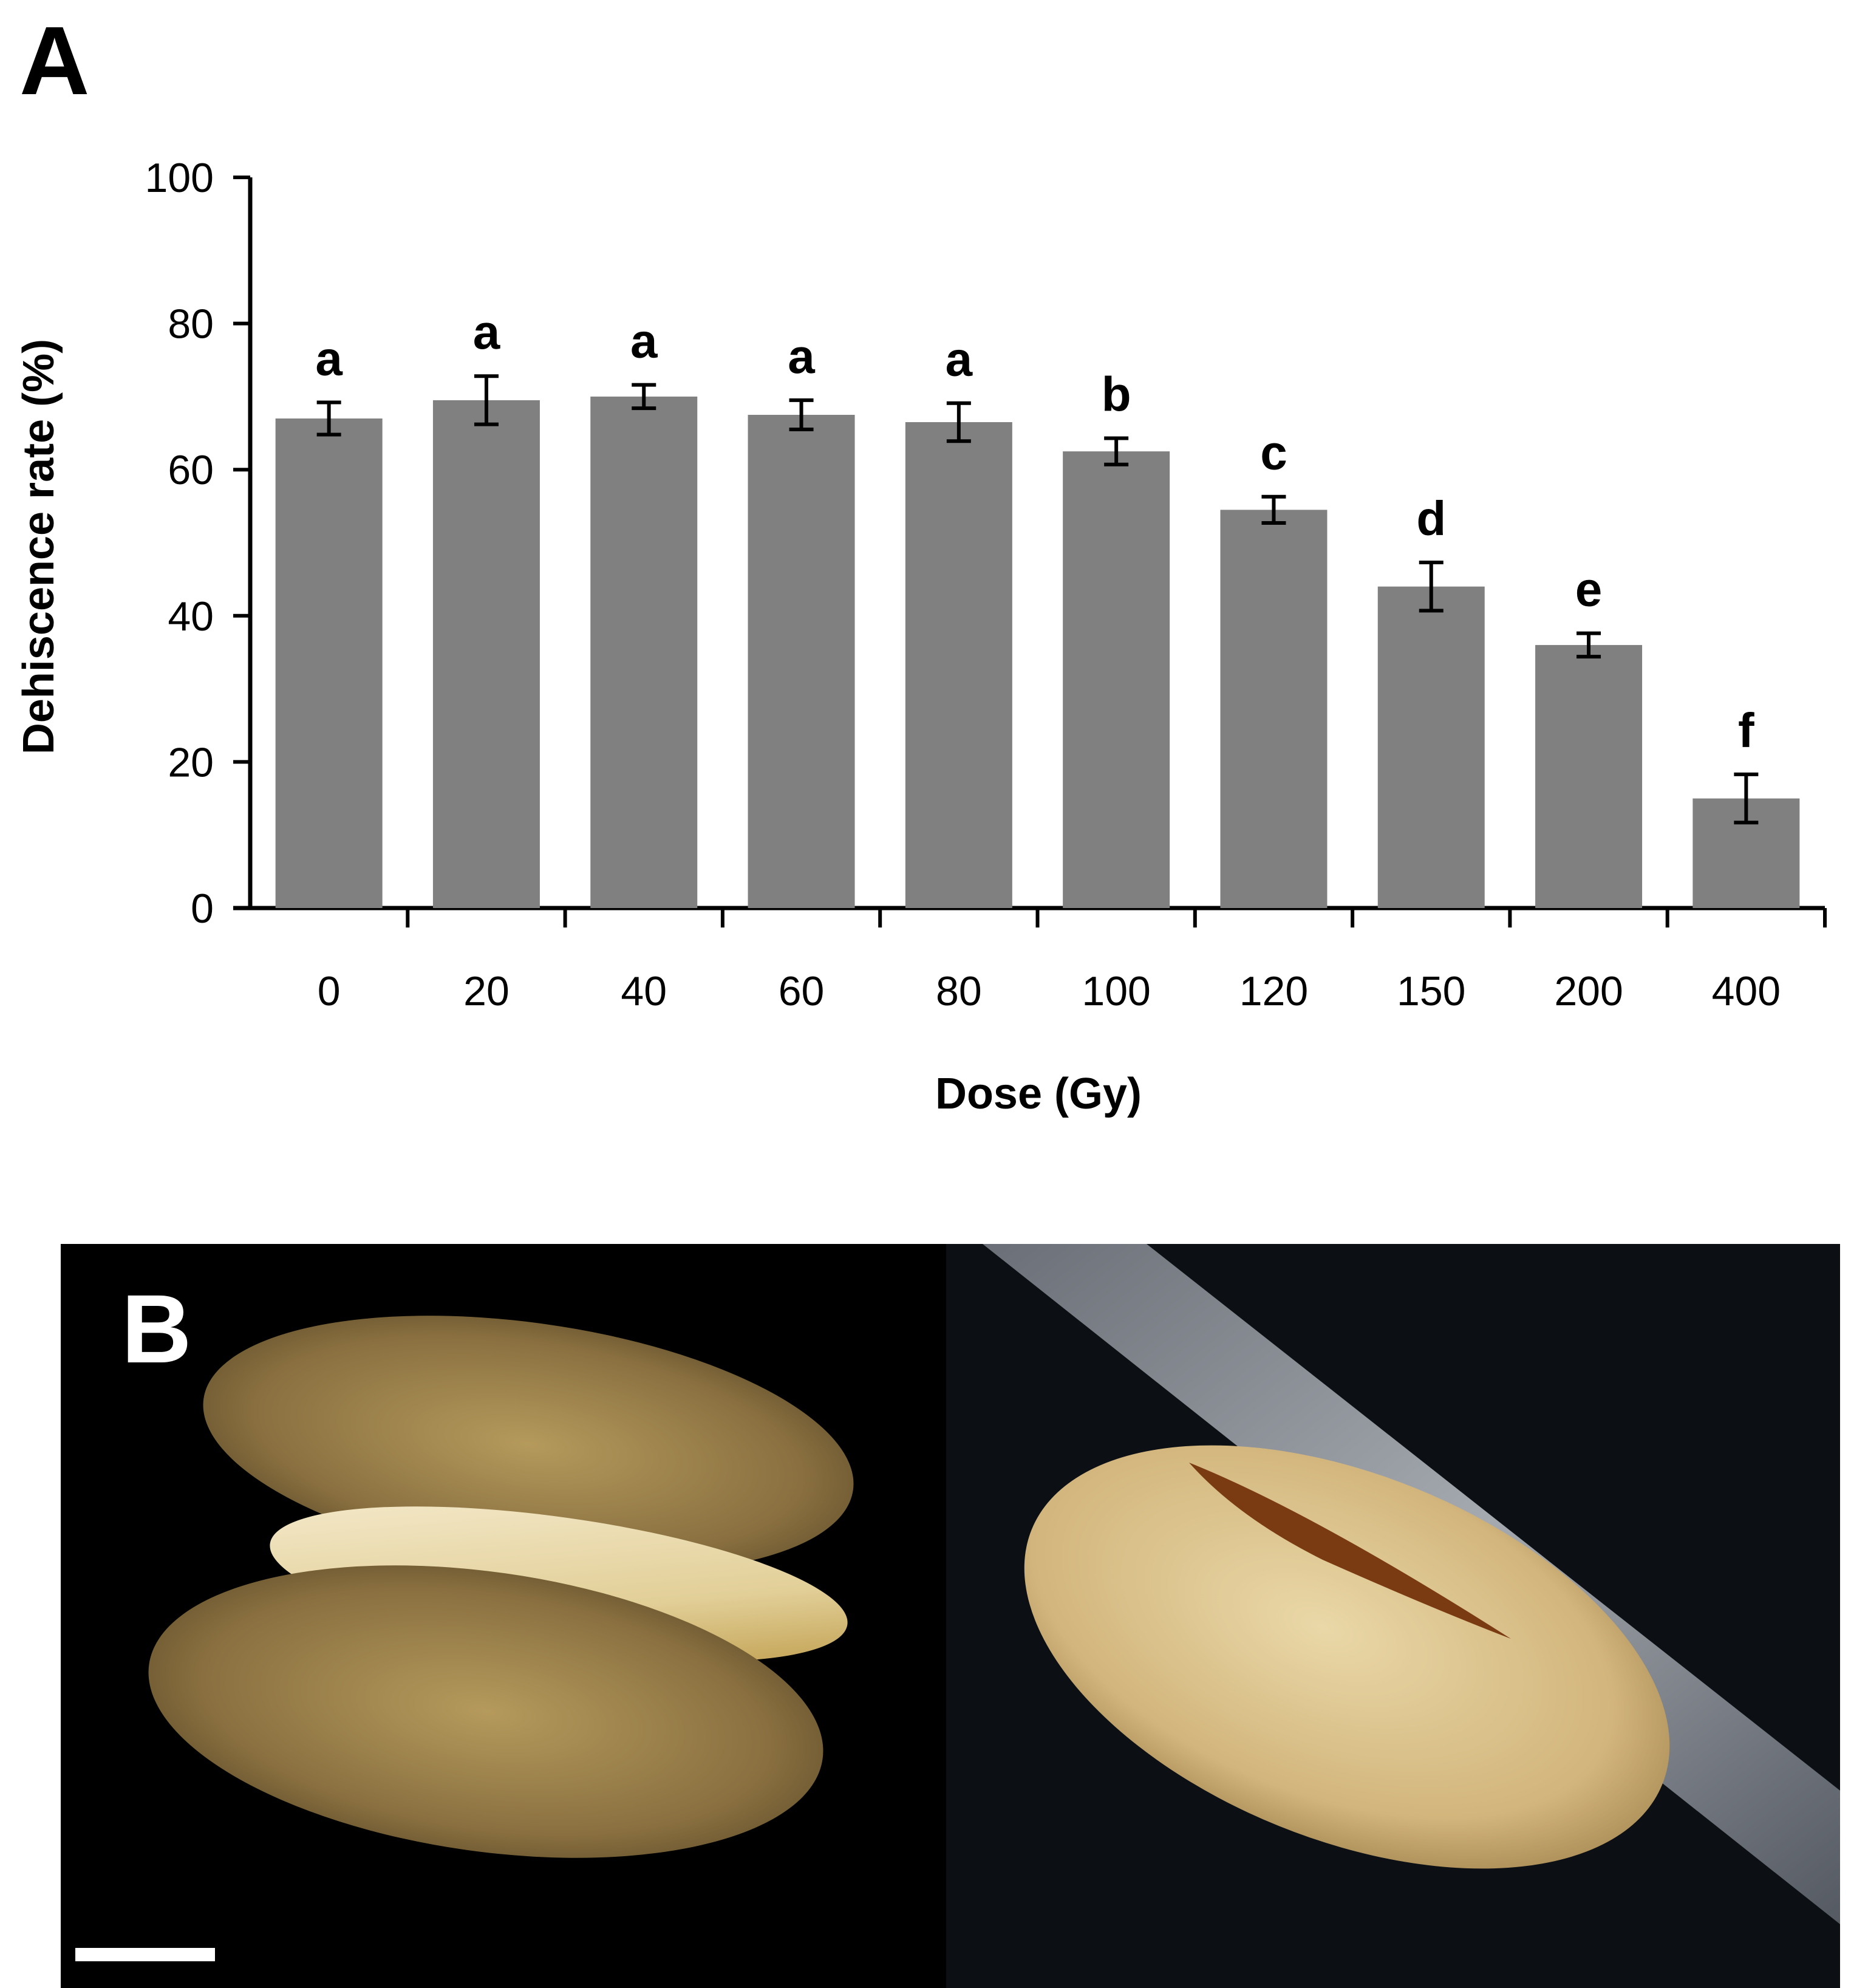 Image resolution: width=1851 pixels, height=1988 pixels. What do you see at coordinates (39, 546) in the screenshot?
I see `y-axis-label: Dehiscence rate (%)` at bounding box center [39, 546].